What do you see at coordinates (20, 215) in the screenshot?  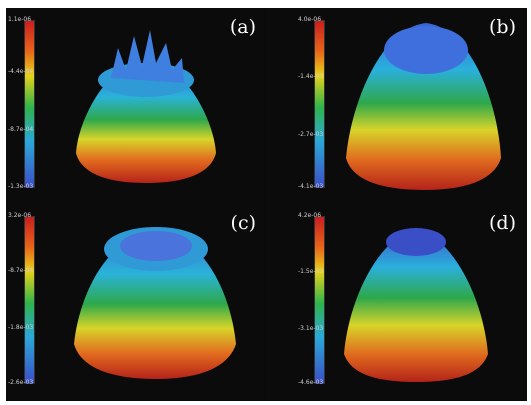 I see `colorbar-tick: 3.2e-06` at bounding box center [20, 215].